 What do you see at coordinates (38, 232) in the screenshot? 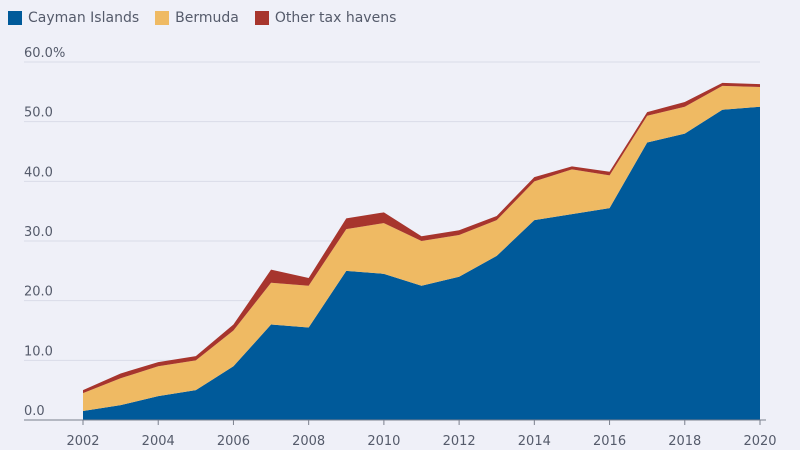
I see `y-tick-label: 30.0` at bounding box center [38, 232].